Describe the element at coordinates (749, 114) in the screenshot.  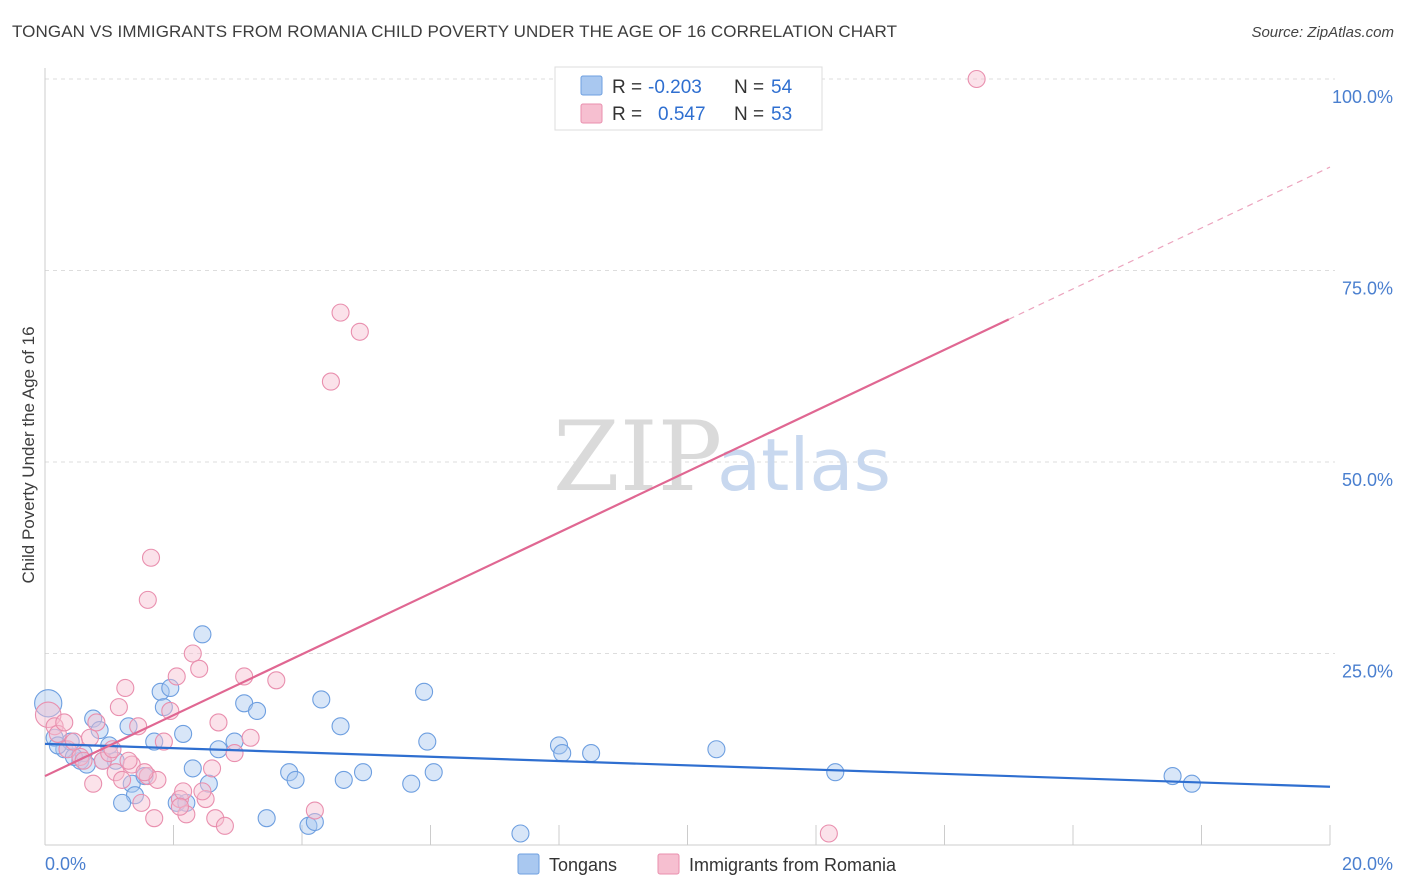
I see `legend-n-label-2: N =` at that location.